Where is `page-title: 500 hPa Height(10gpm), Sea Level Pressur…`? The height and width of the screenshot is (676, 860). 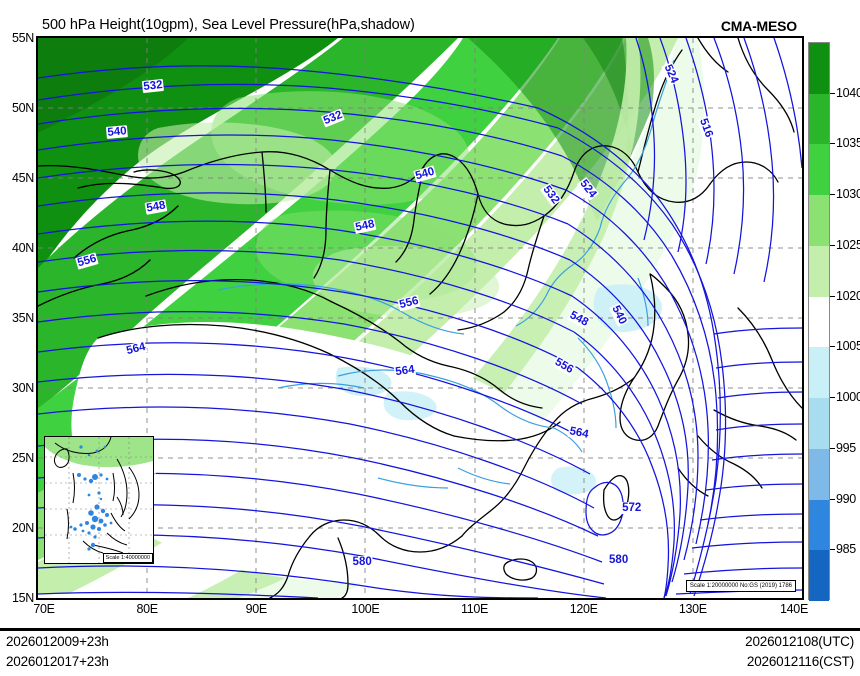
page-title: 500 hPa Height(10gpm), Sea Level Pressur… is located at coordinates (228, 25).